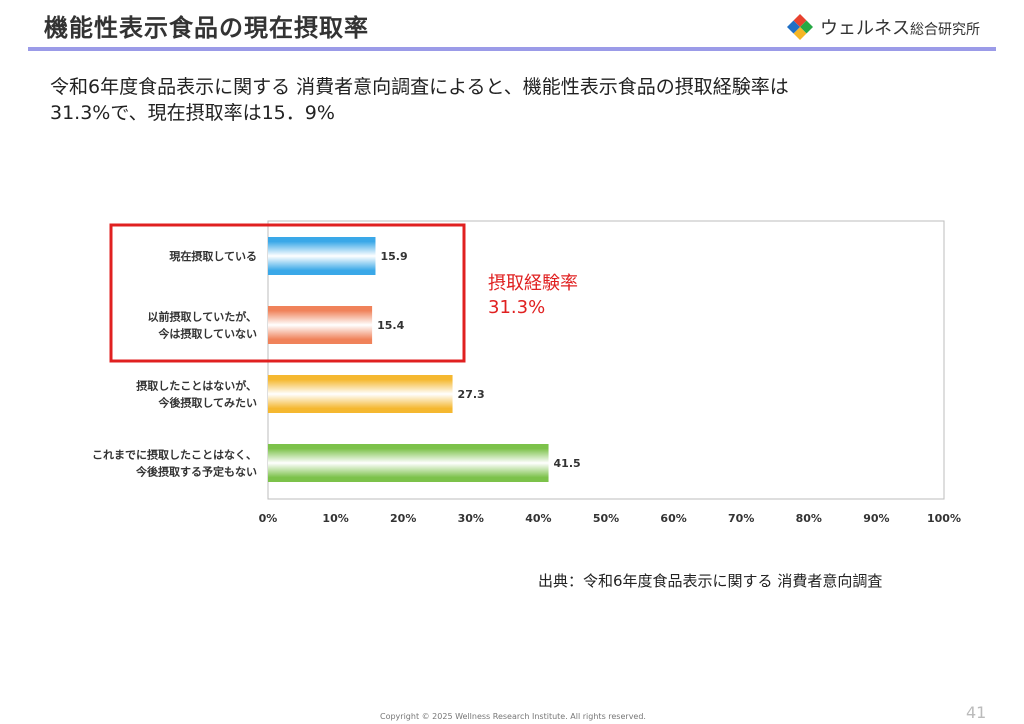 This screenshot has height=724, width=1024. What do you see at coordinates (567, 463) in the screenshot?
I see `value-label-3: 41.5` at bounding box center [567, 463].